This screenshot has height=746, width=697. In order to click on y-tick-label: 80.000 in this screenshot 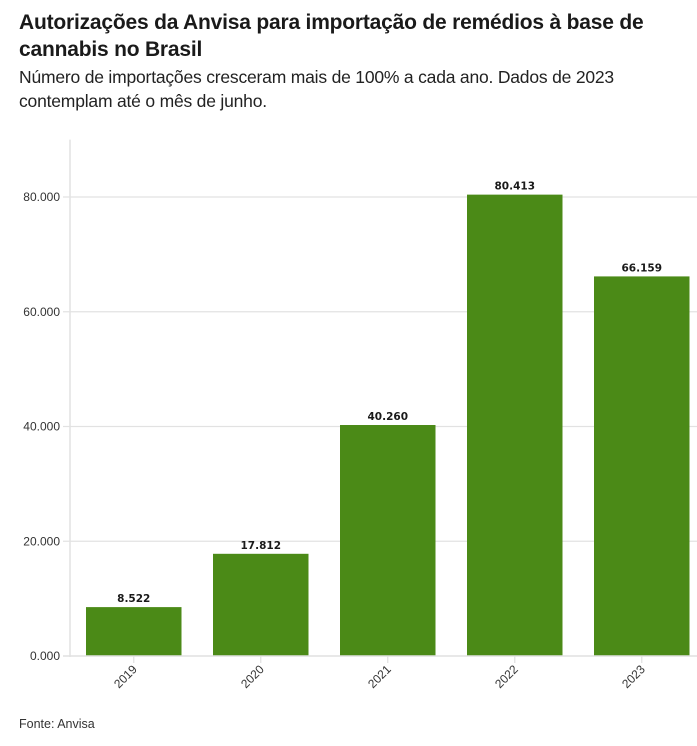, I will do `click(41, 197)`.